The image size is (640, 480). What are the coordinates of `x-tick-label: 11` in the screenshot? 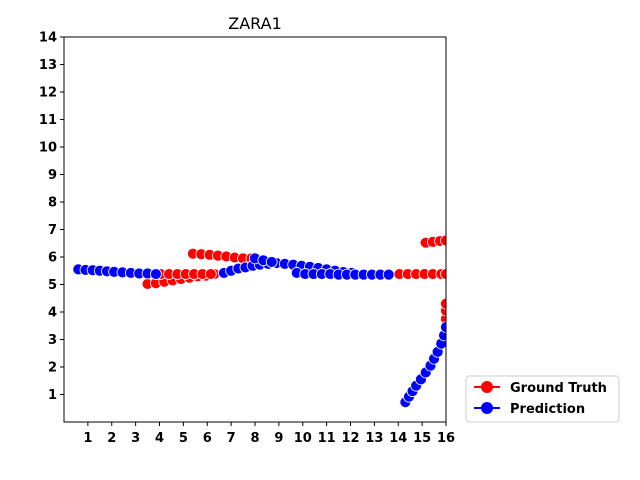 It's located at (327, 438).